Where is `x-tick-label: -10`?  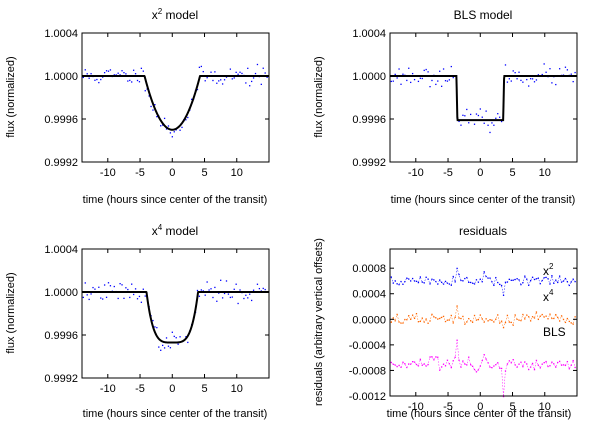 x-tick-label: -10 is located at coordinates (416, 407).